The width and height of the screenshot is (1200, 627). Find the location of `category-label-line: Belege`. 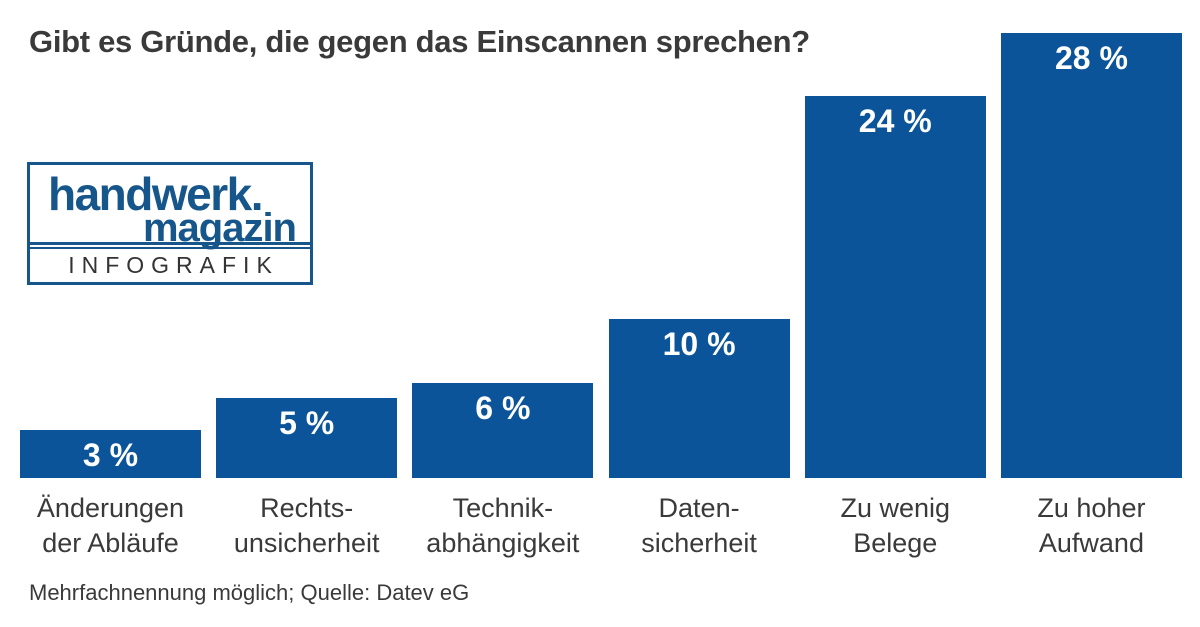

category-label-line: Belege is located at coordinates (895, 543).